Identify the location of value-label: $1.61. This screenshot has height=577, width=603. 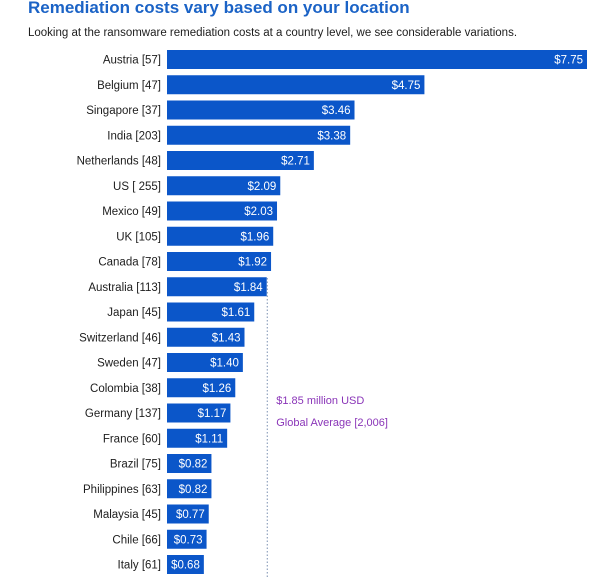
(235, 313).